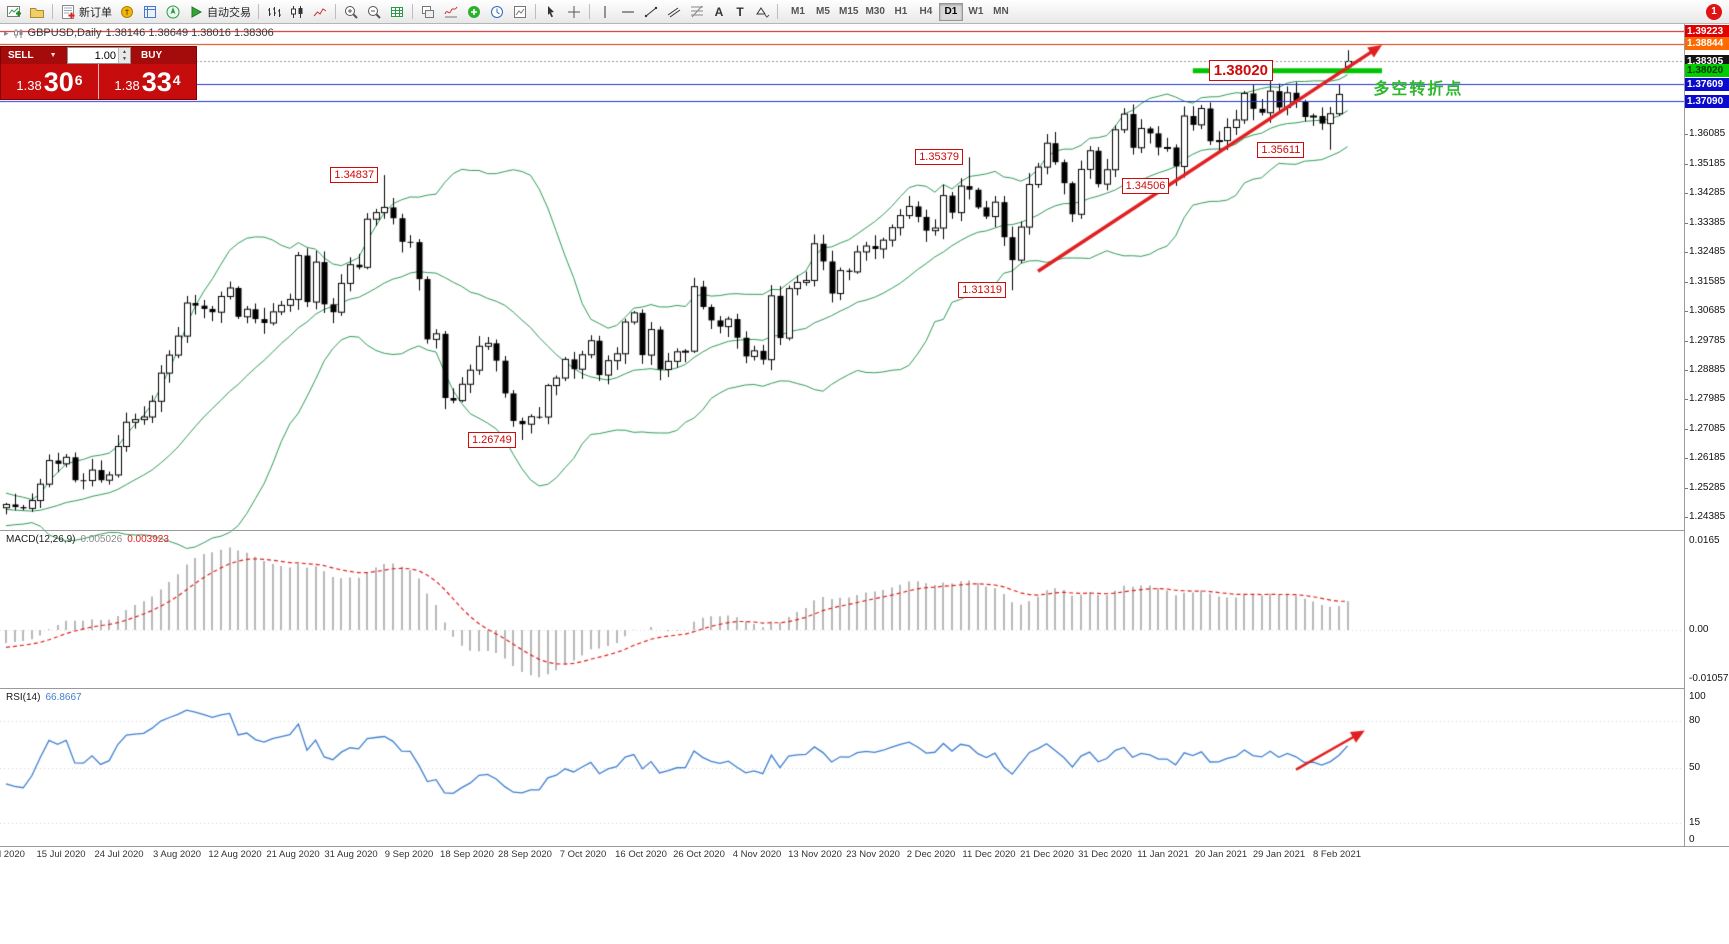 The width and height of the screenshot is (1729, 944). Describe the element at coordinates (1707, 428) in the screenshot. I see `price-scale-label: 1.27085` at that location.